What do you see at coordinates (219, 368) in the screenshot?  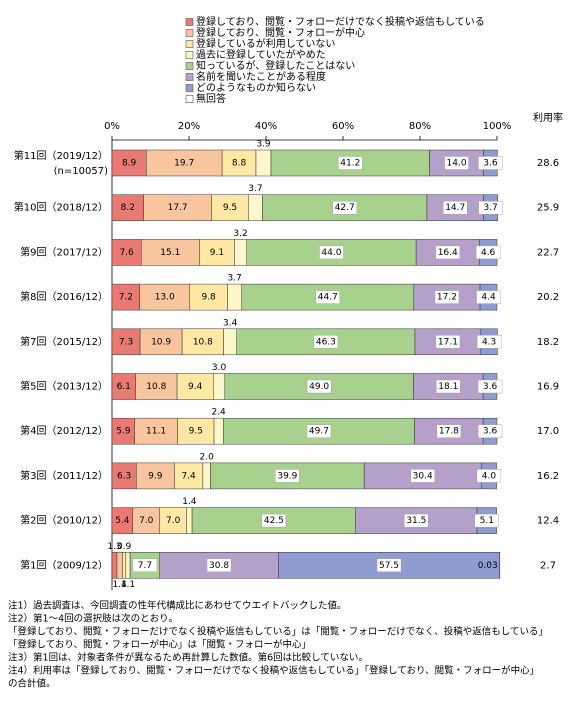 I see `value-label: 3.0` at bounding box center [219, 368].